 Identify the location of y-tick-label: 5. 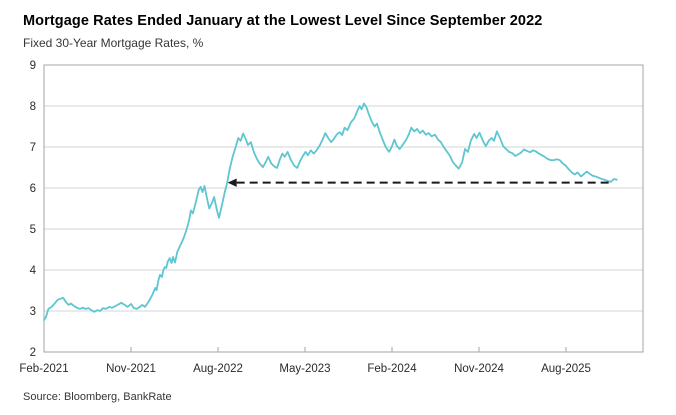
(33, 230).